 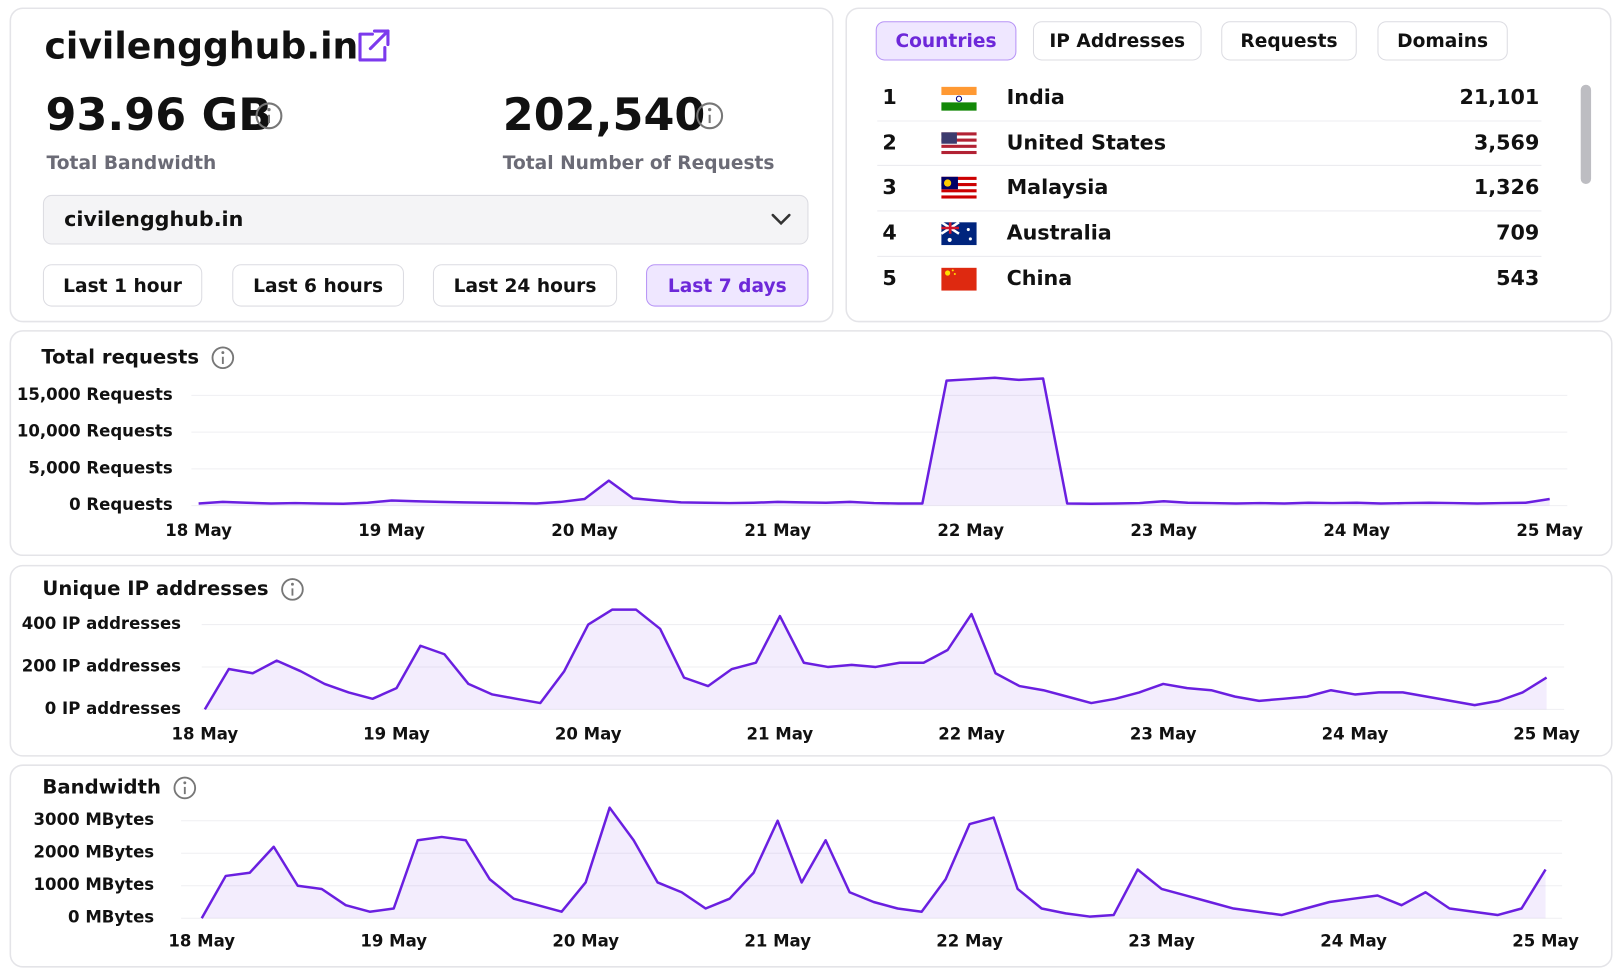 I want to click on scrollbar, so click(x=1586, y=134).